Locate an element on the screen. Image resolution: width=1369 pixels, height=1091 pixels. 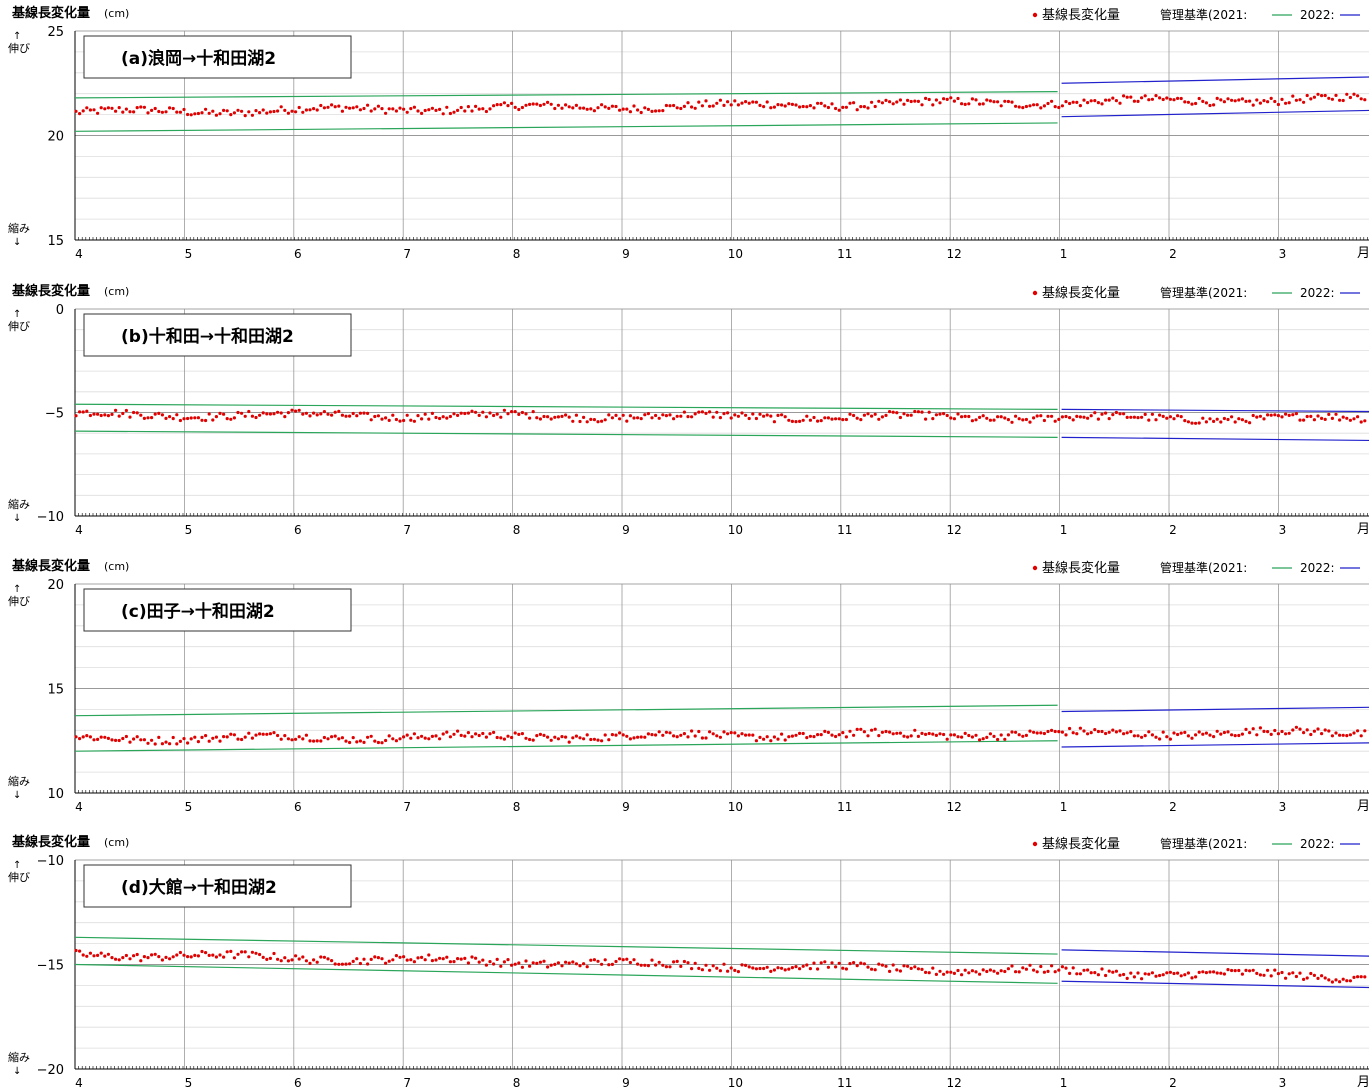
x-tick-label: 10 is located at coordinates (735, 1083).